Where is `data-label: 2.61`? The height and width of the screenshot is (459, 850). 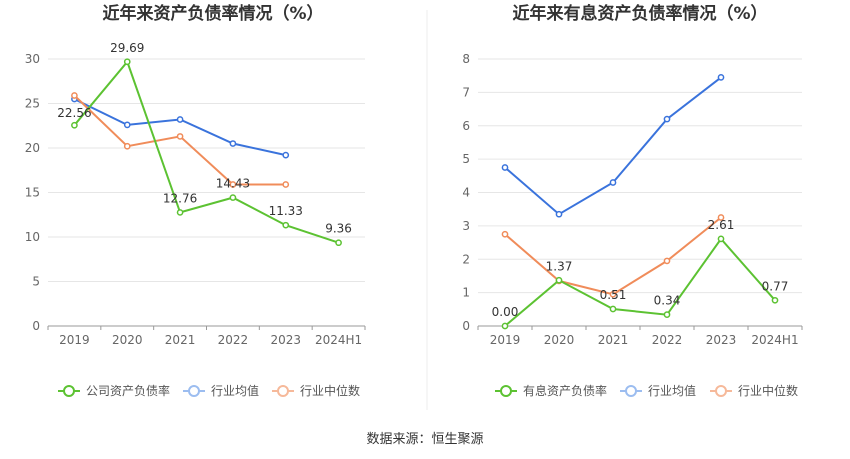
data-label: 2.61 is located at coordinates (721, 225).